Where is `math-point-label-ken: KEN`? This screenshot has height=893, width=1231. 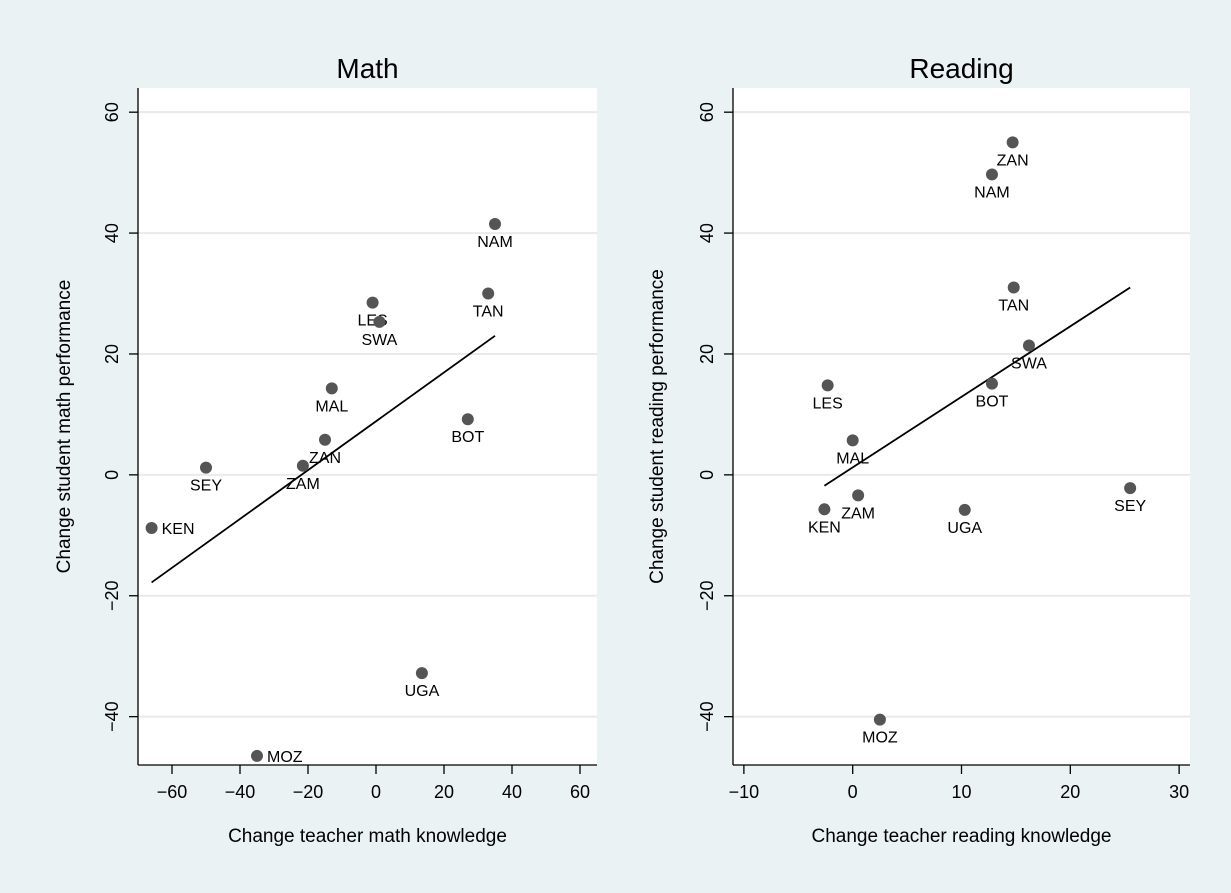
math-point-label-ken: KEN is located at coordinates (178, 529).